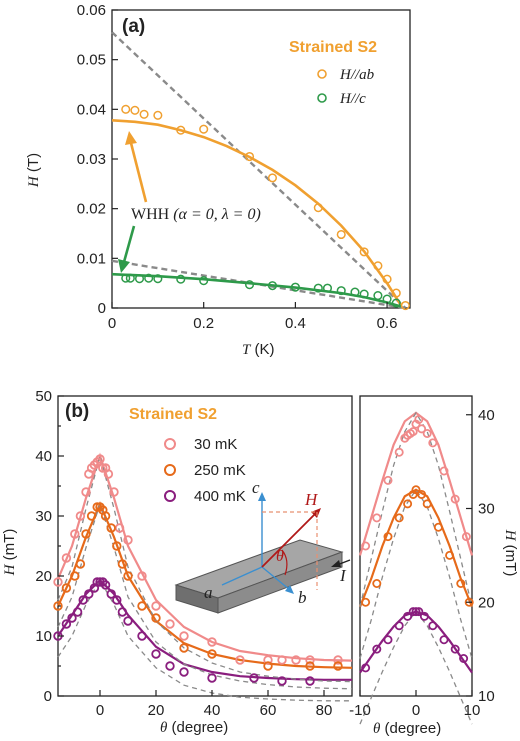 Image resolution: width=520 pixels, height=741 pixels. Describe the element at coordinates (220, 496) in the screenshot. I see `legend-label-400mk: 400 mK` at that location.